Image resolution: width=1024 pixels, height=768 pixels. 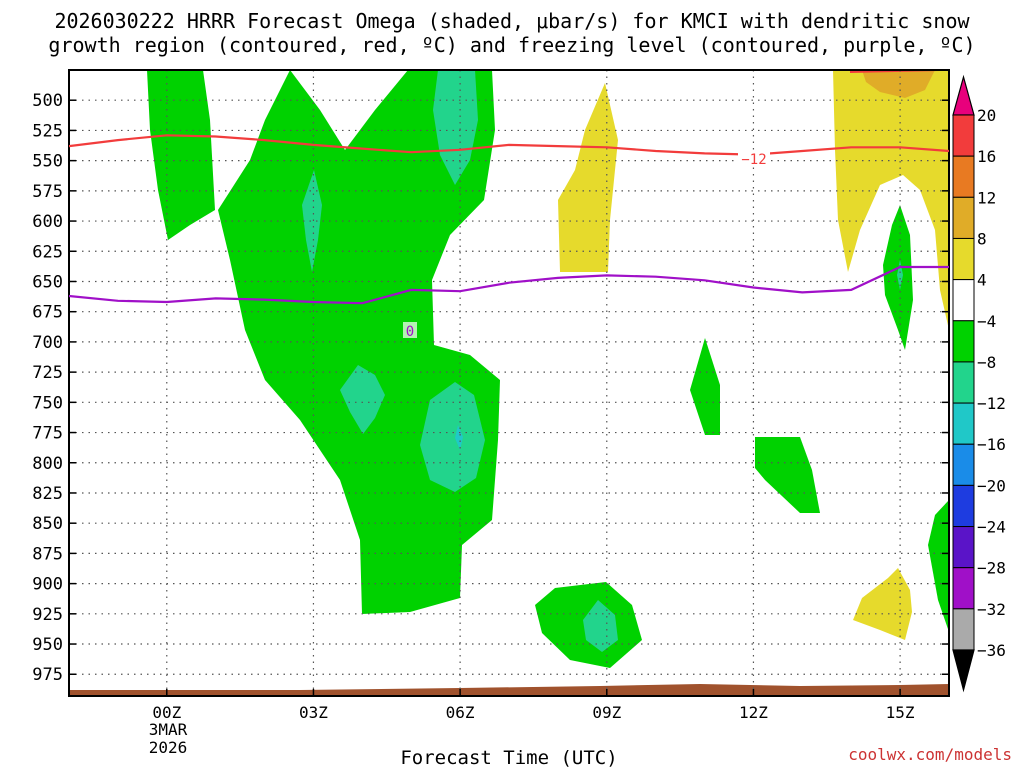 I want to click on y-tick-label: 600, so click(x=47, y=222).